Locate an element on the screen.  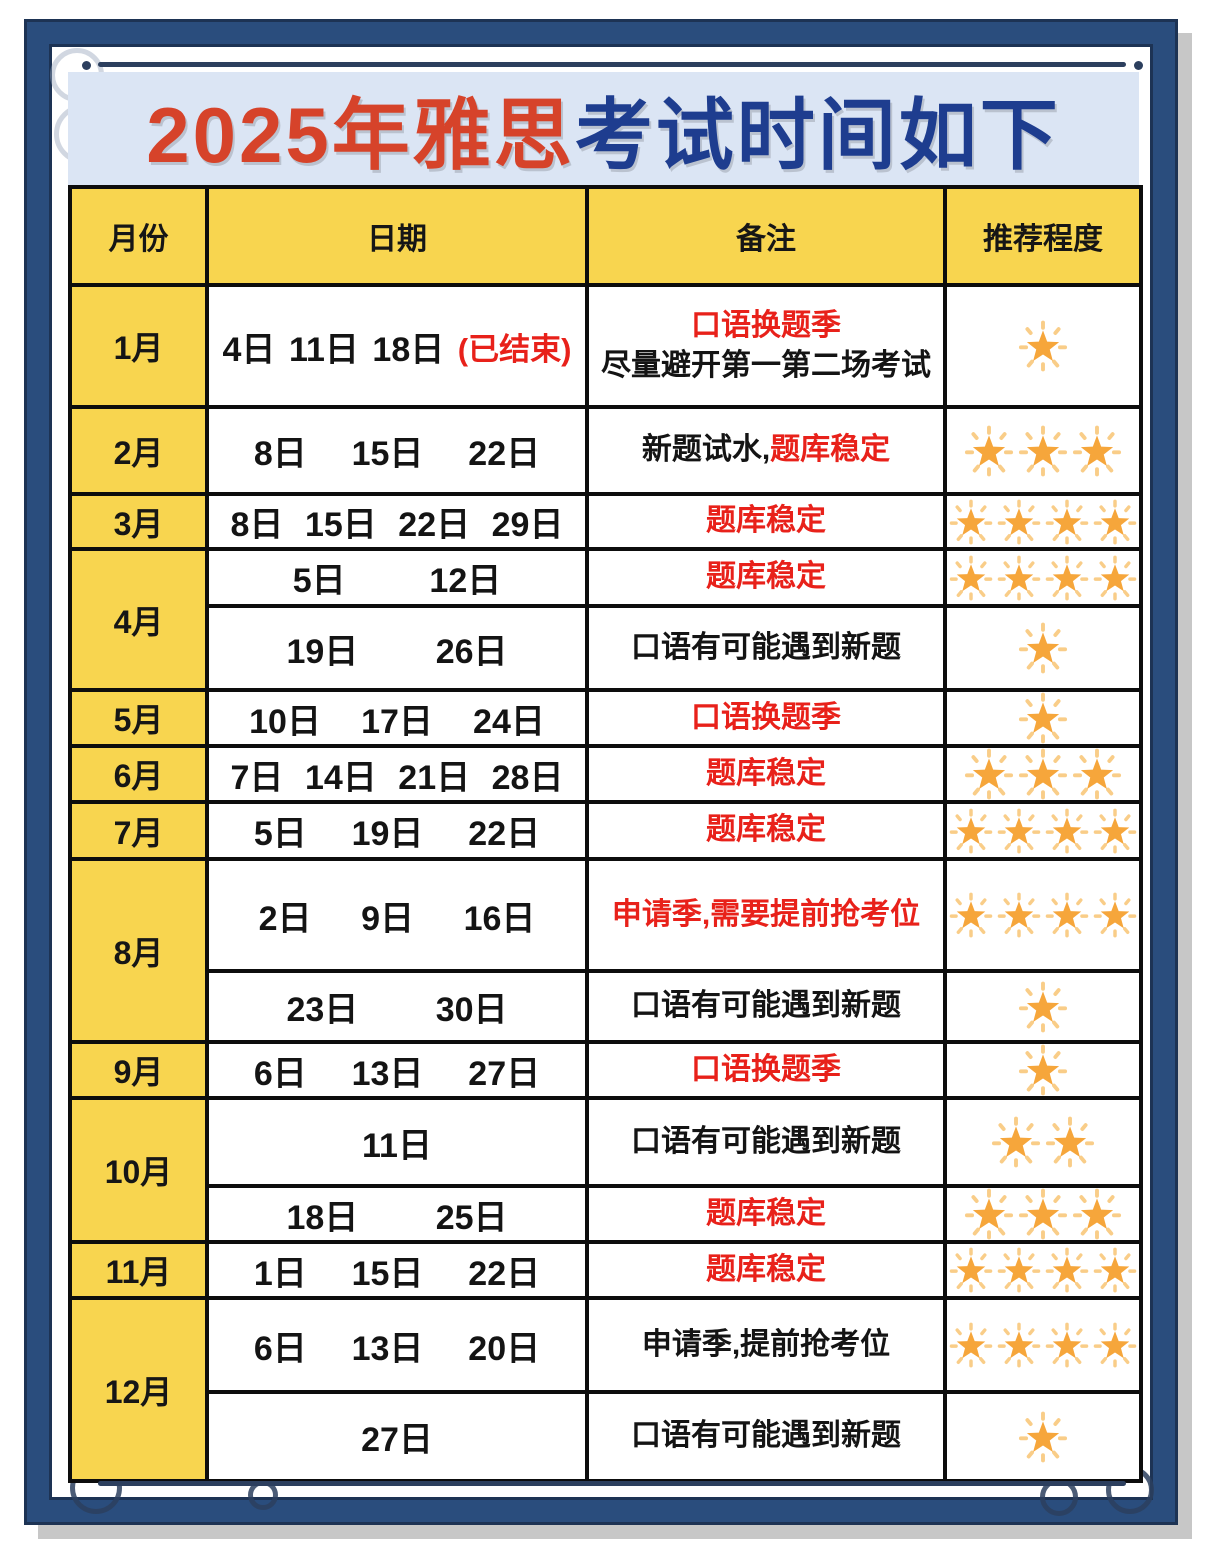
exam-date: 26日 is located at coordinates (471, 651).